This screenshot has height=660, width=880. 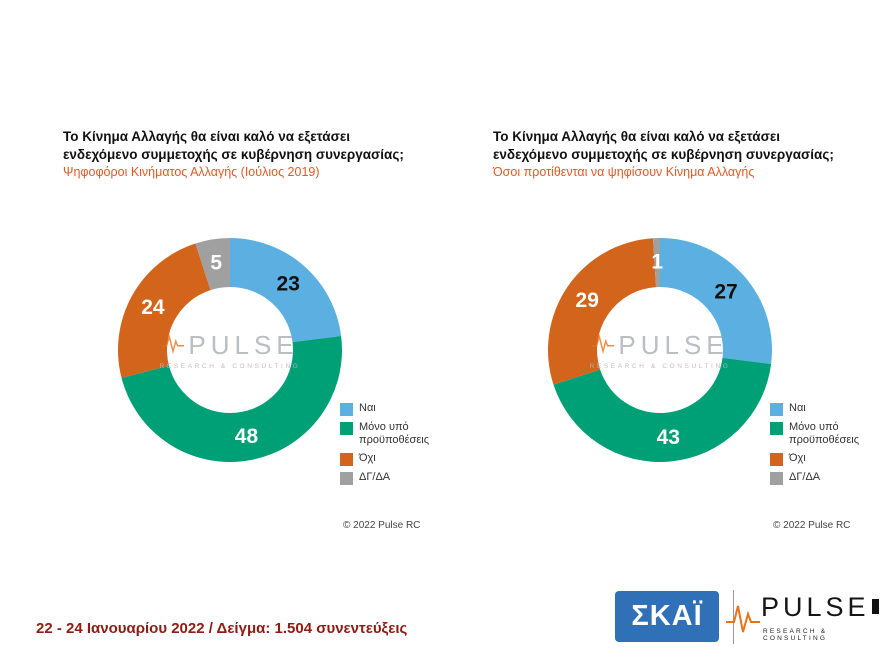 I want to click on skai-logo-text: ΣΚΑΪ, so click(x=667, y=616).